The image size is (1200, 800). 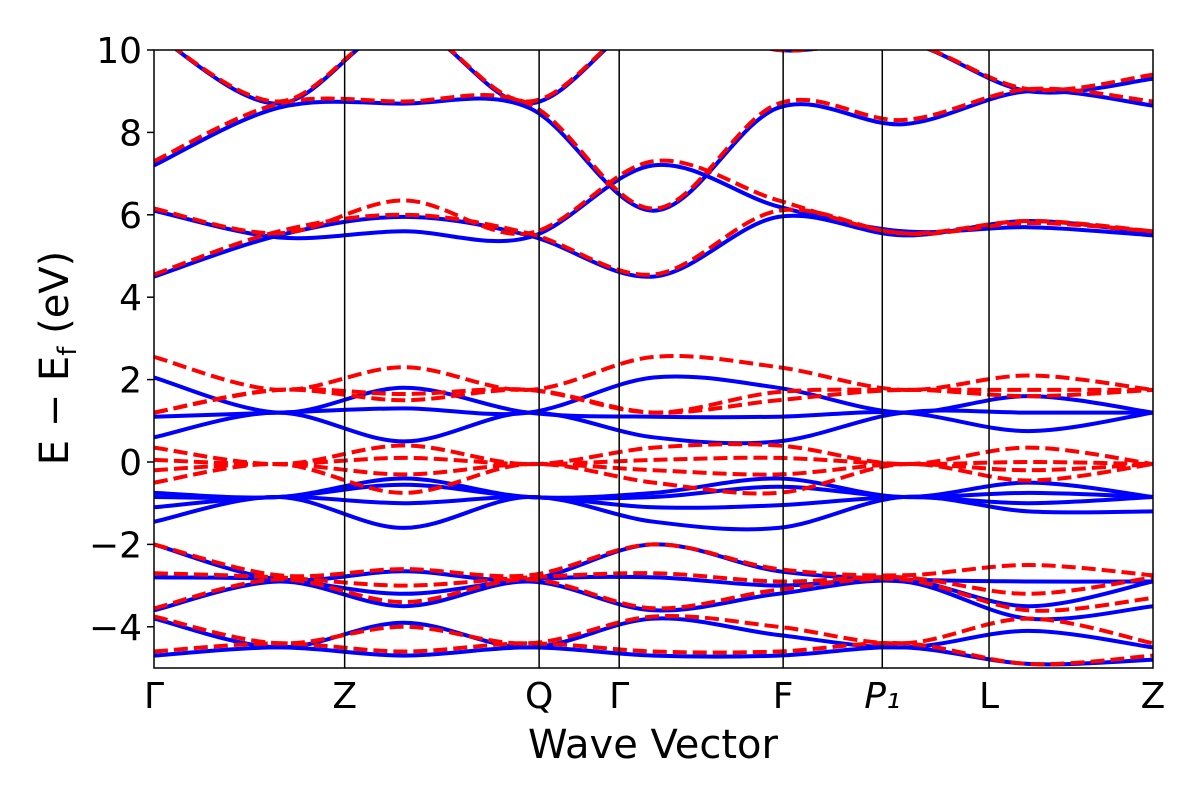 What do you see at coordinates (783, 696) in the screenshot?
I see `x-tick-label: F` at bounding box center [783, 696].